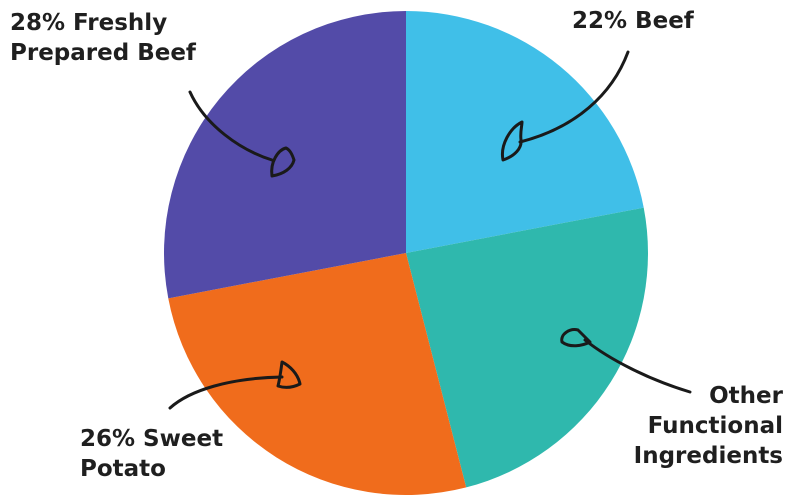  What do you see at coordinates (123, 469) in the screenshot?
I see `label-line: Potato` at bounding box center [123, 469].